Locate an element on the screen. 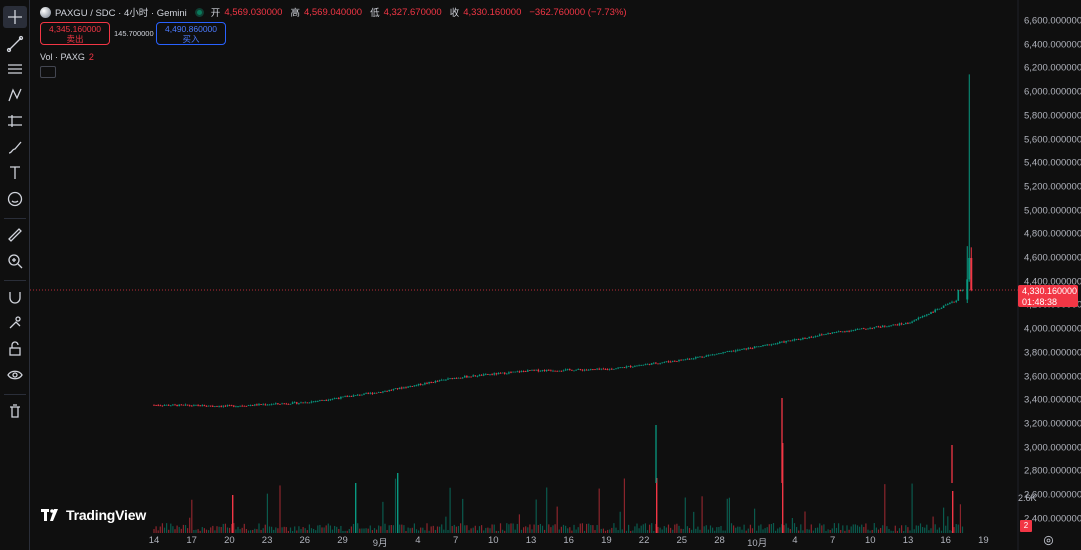 The height and width of the screenshot is (550, 1081). eye-tool is located at coordinates (15, 375).